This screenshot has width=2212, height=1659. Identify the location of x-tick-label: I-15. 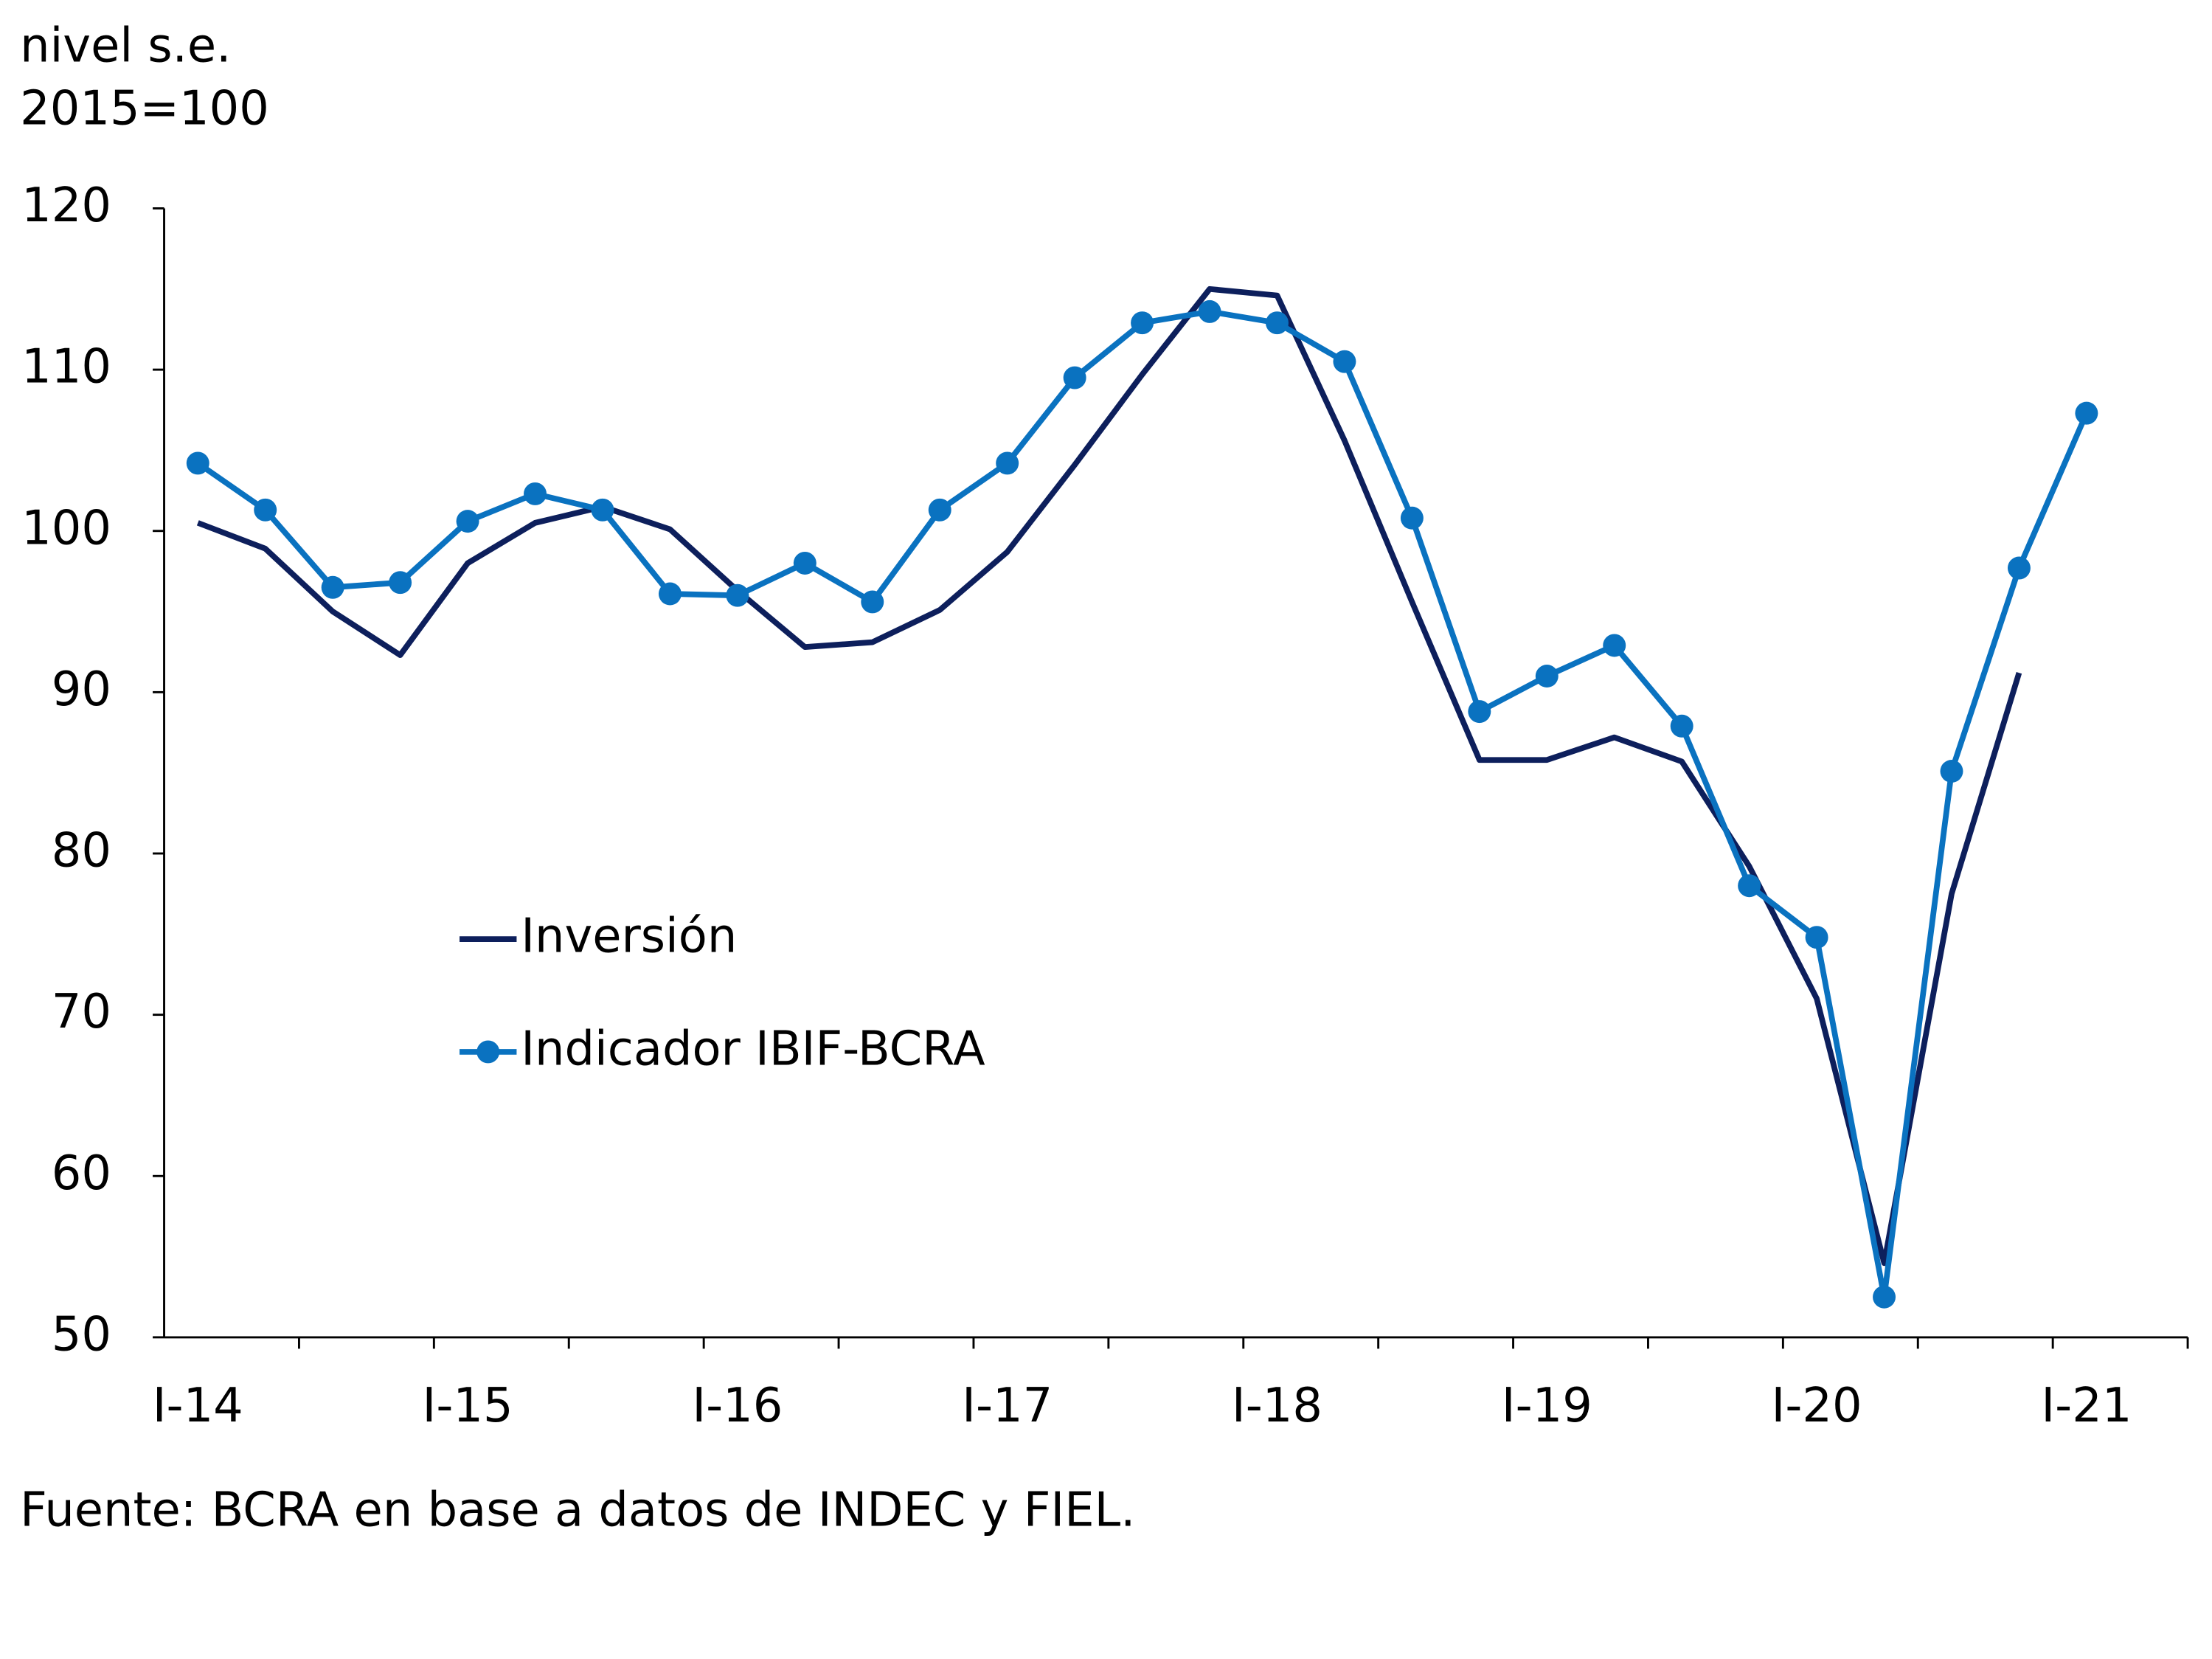
(468, 1406).